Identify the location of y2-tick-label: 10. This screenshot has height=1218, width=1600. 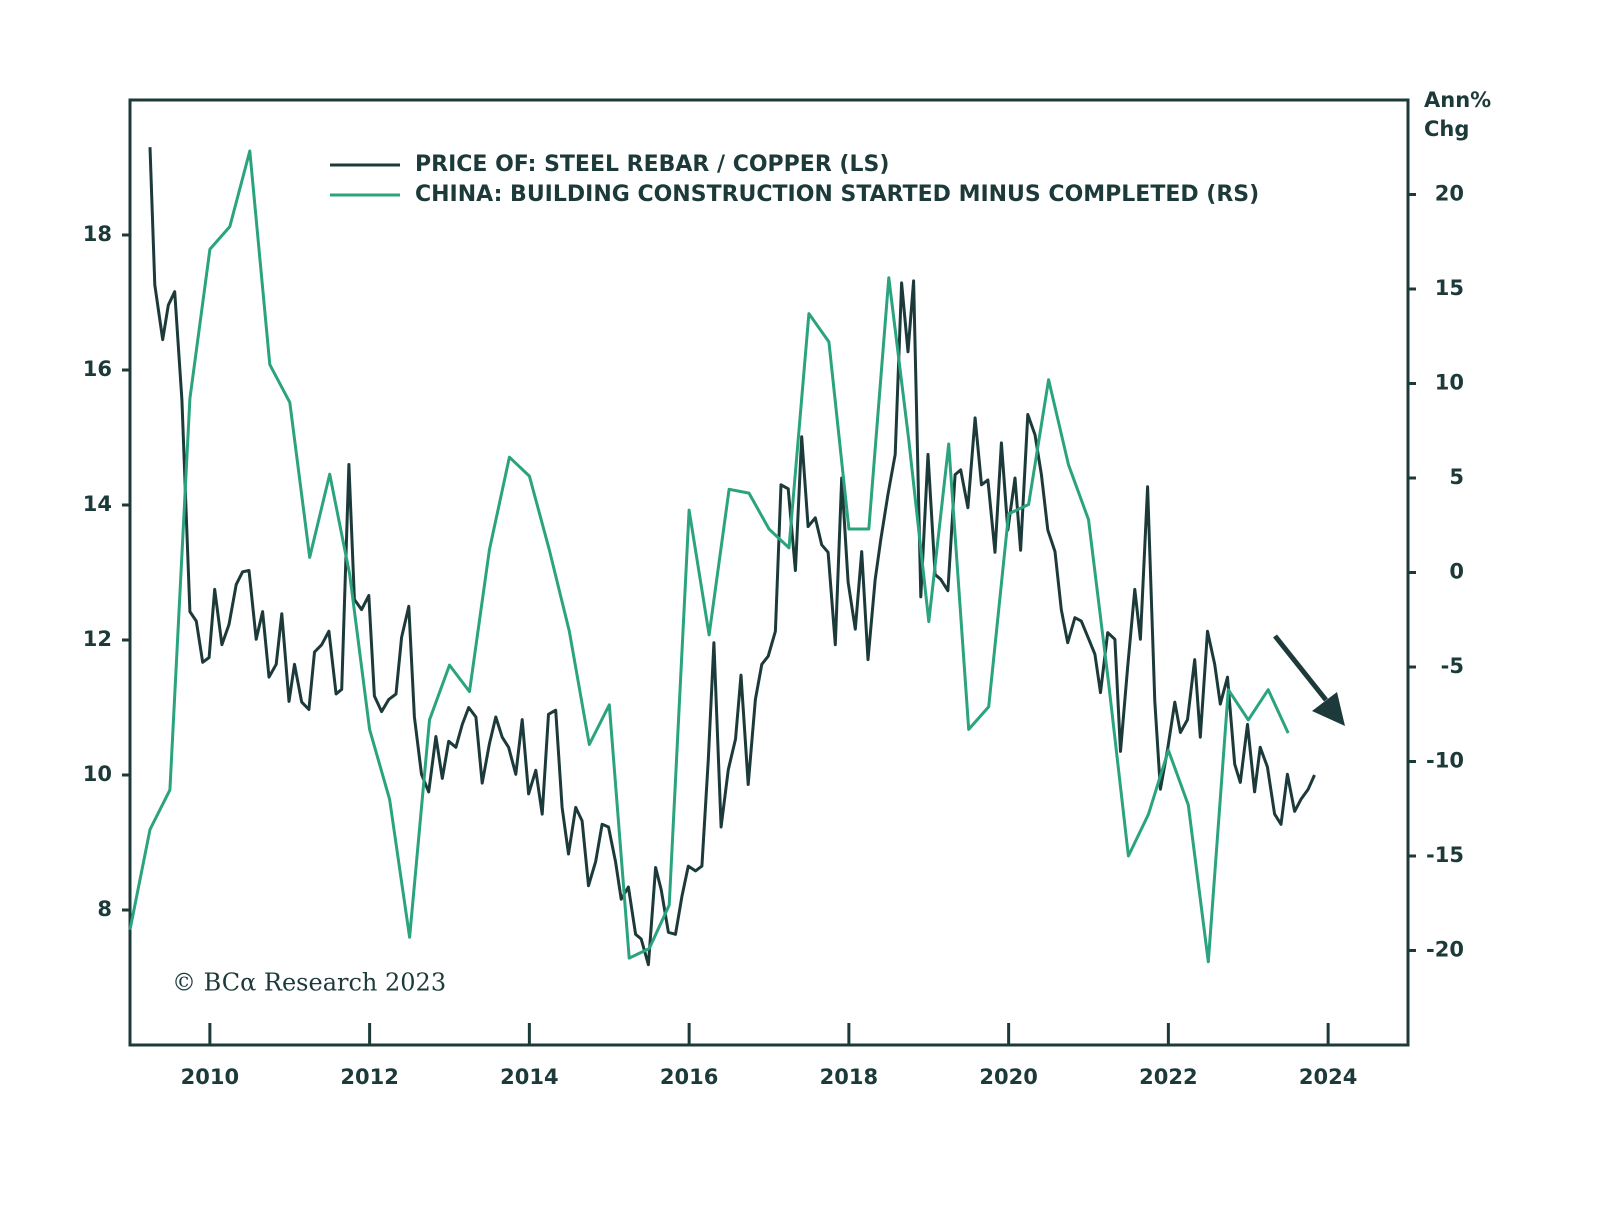
(1449, 383).